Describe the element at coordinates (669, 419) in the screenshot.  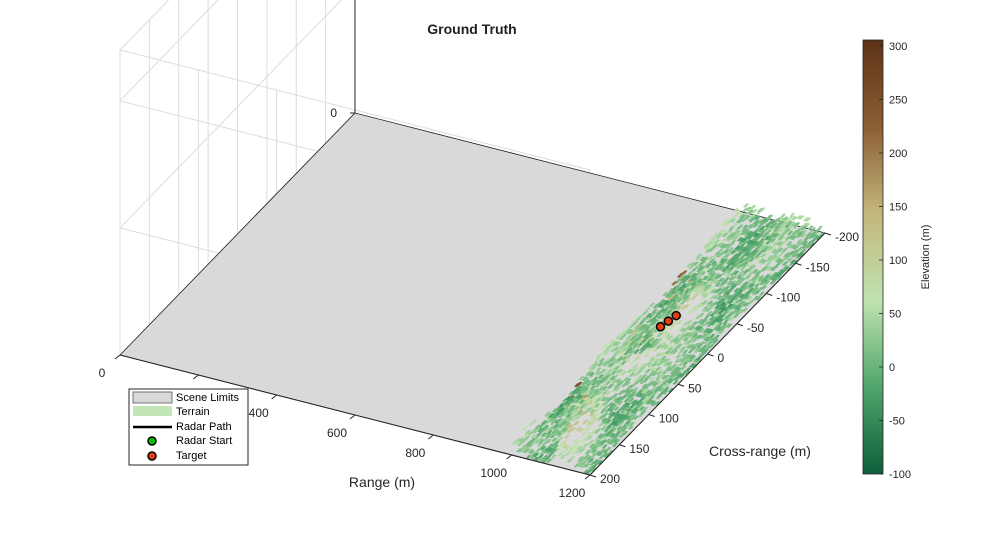
I see `y-tick-label: 100` at that location.